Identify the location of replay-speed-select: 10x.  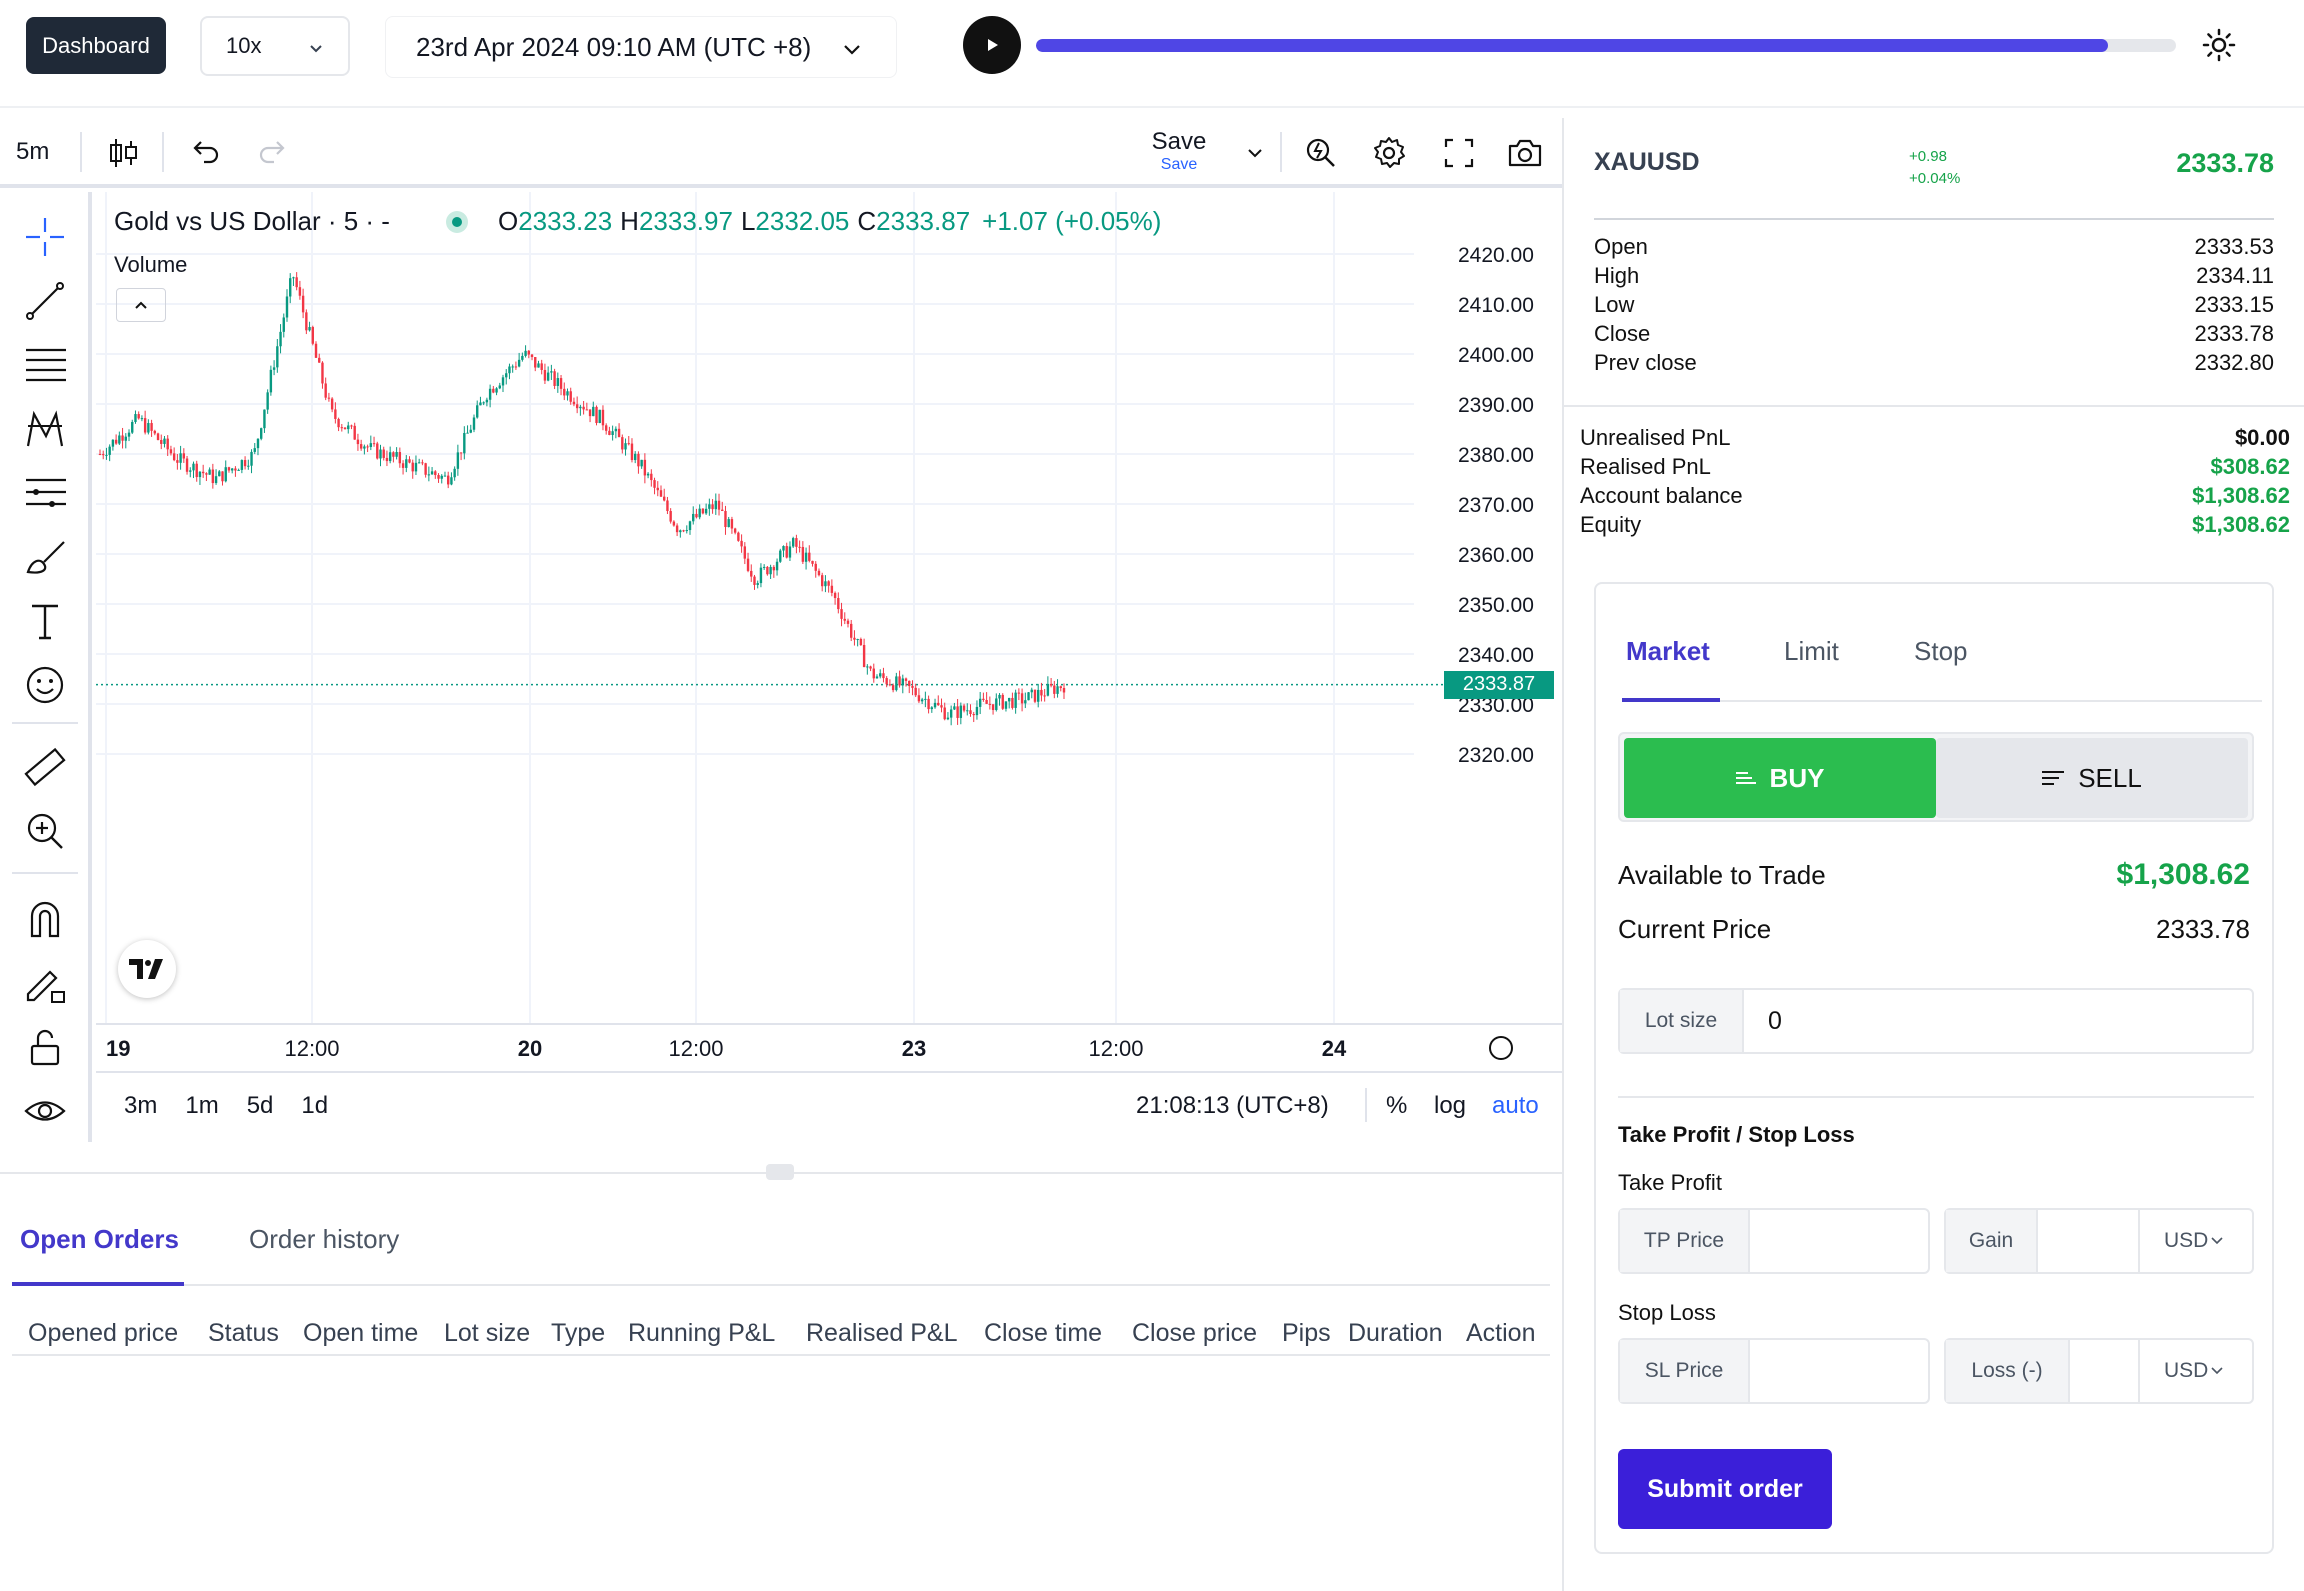
(275, 46).